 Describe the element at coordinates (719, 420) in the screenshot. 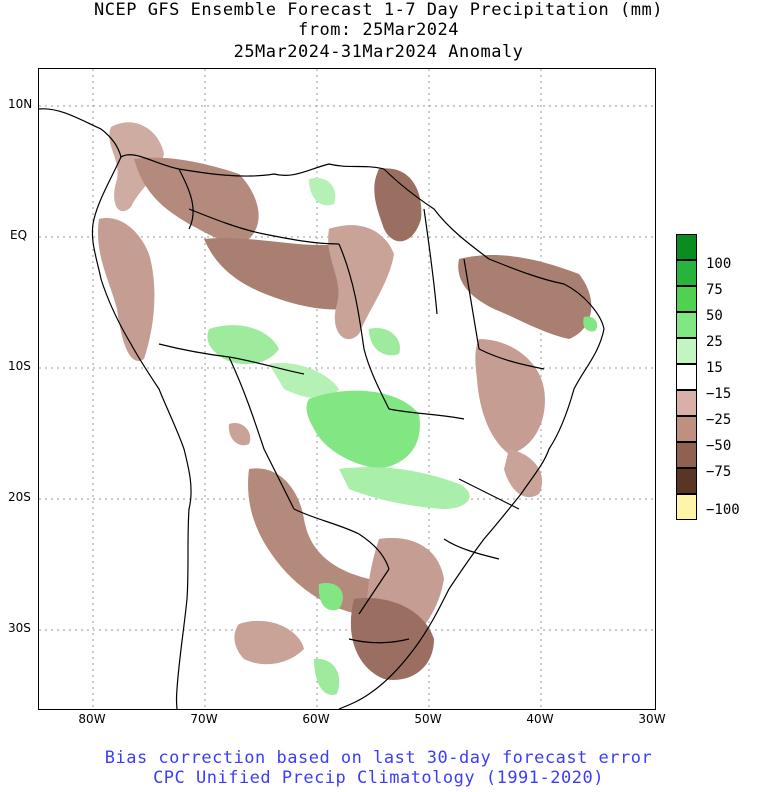

I see `colorbar-label: −25` at that location.